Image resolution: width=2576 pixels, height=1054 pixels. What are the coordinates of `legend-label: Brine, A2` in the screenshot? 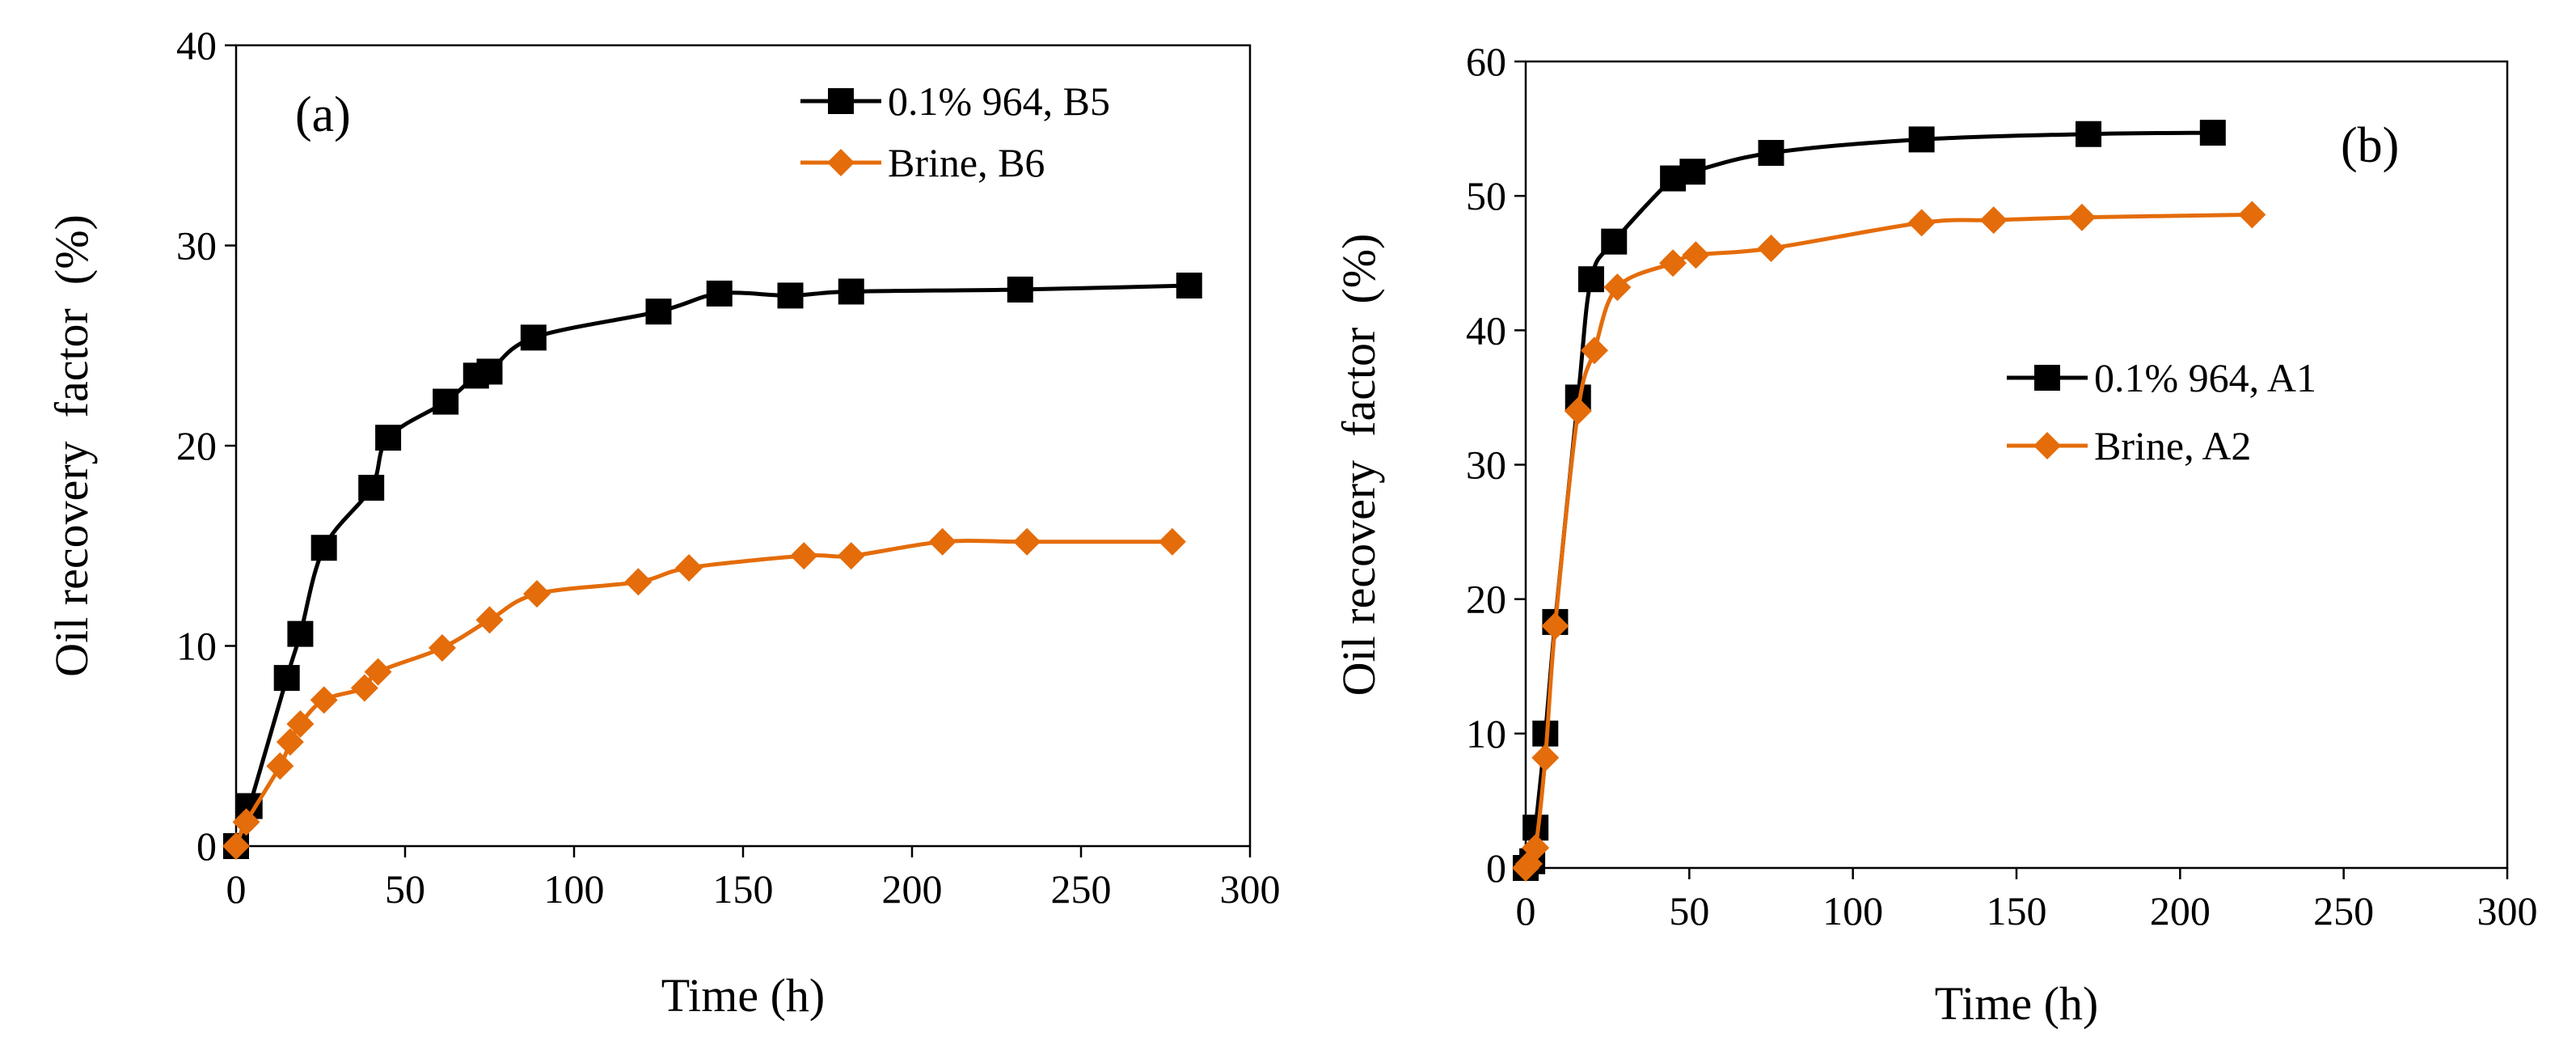 It's located at (2172, 445).